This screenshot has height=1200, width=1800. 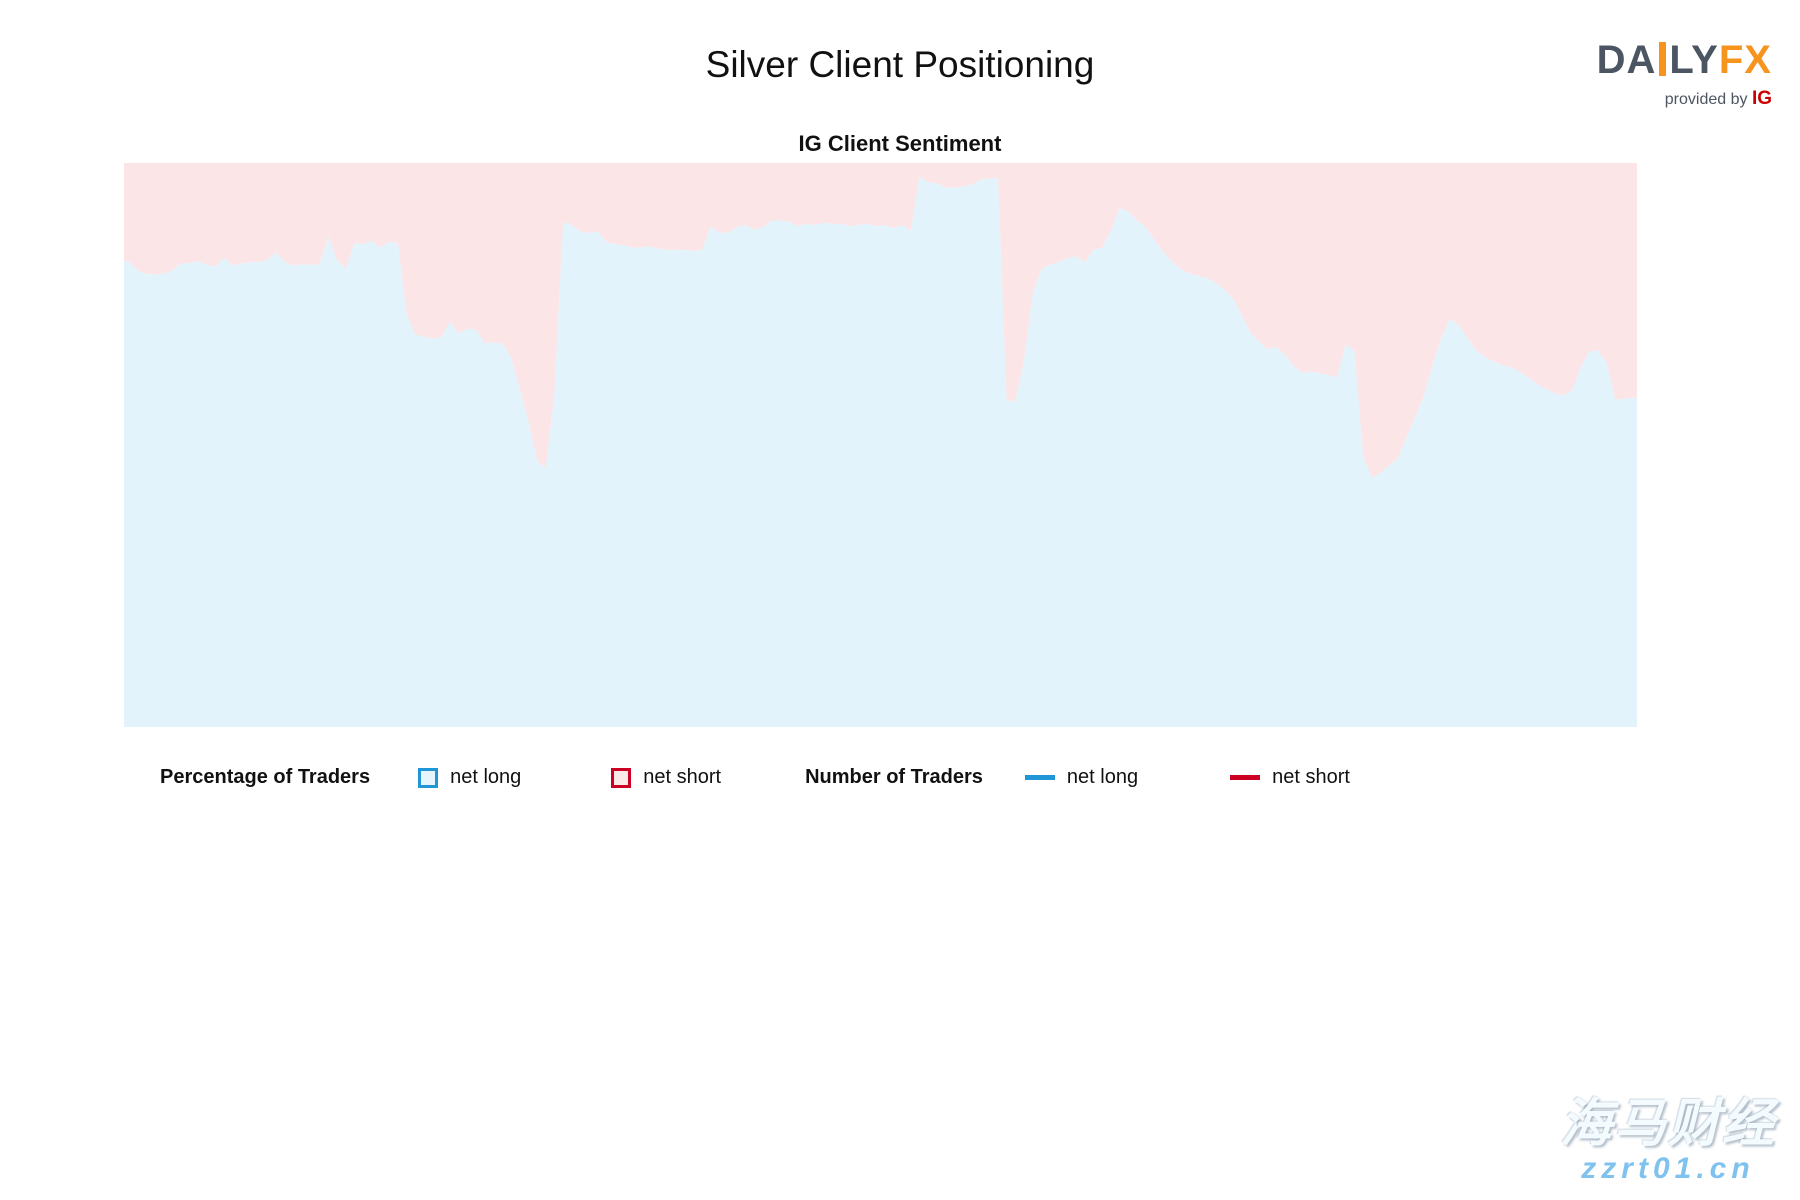 I want to click on legend-item-pct-net-short: net short, so click(x=666, y=777).